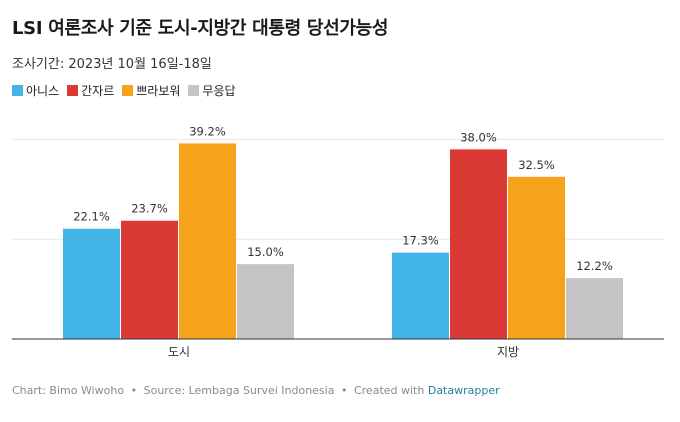 The width and height of the screenshot is (680, 422). Describe the element at coordinates (536, 165) in the screenshot. I see `data-label: 32.5%` at that location.